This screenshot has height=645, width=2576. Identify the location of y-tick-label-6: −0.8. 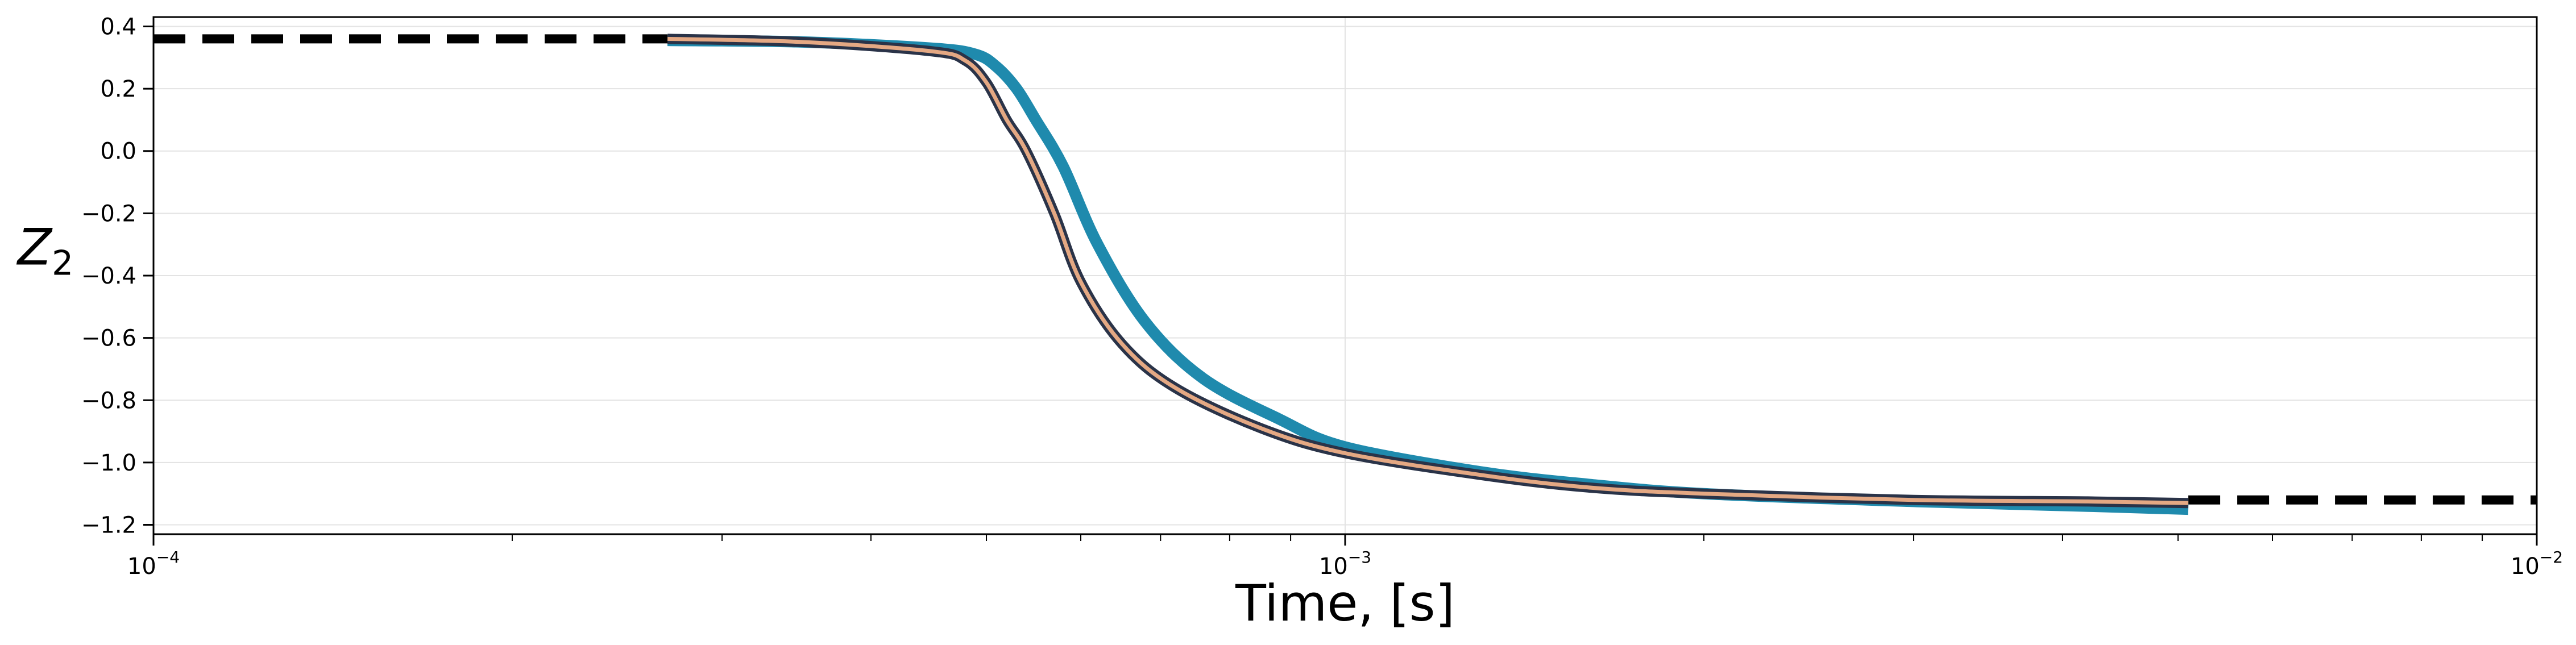
(109, 401).